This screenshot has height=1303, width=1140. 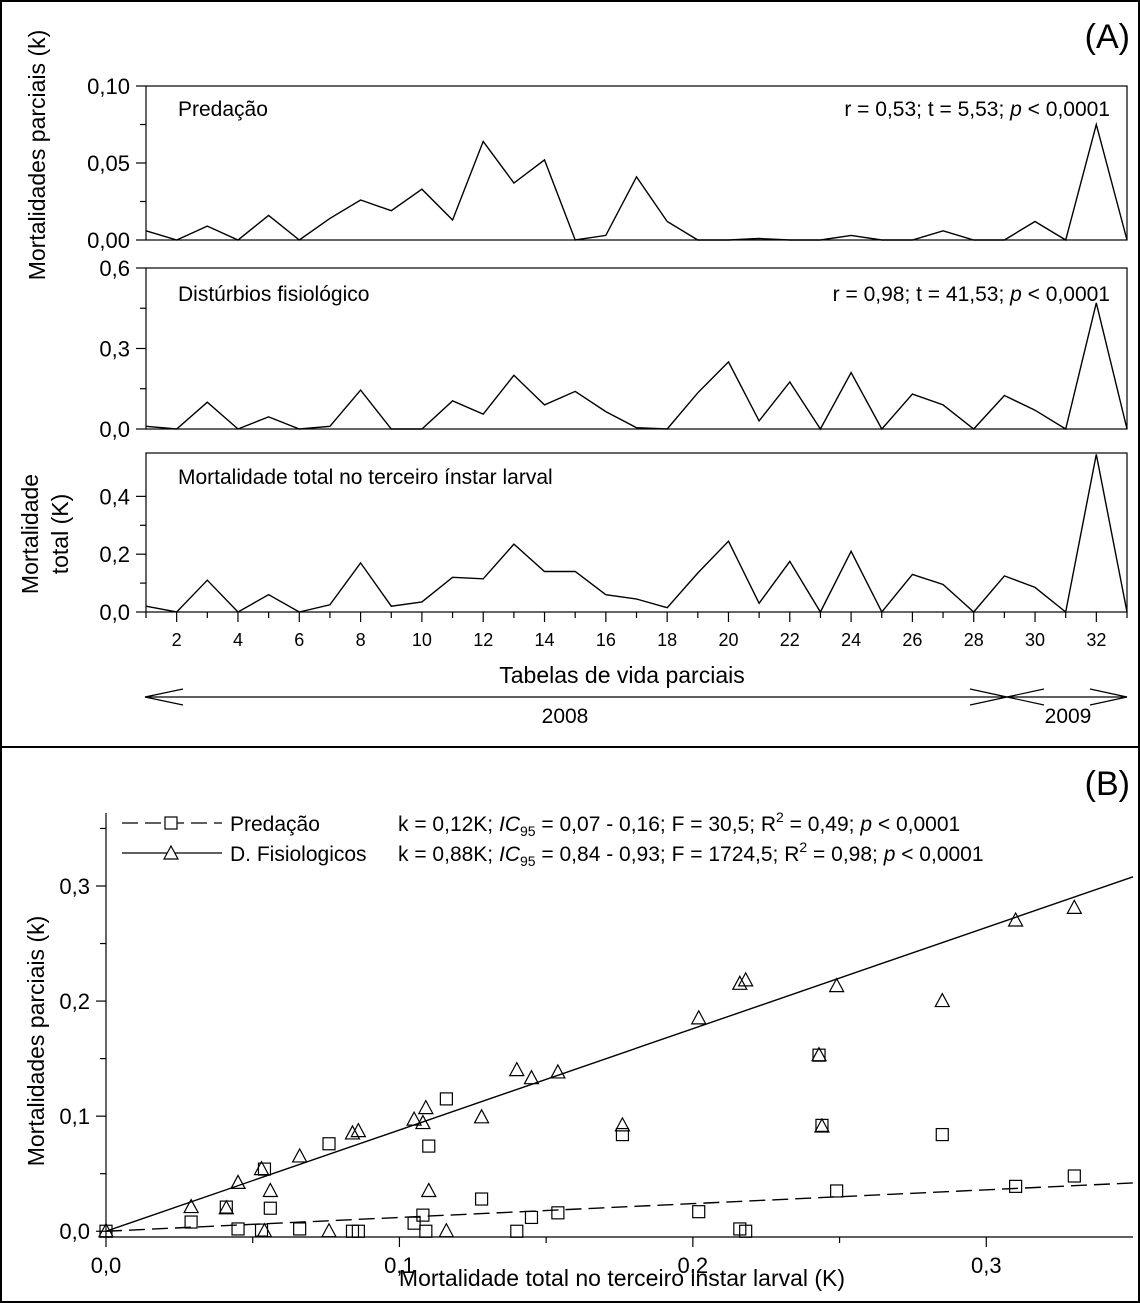 I want to click on panel-b-xtick-label: 0,1, so click(x=399, y=1265).